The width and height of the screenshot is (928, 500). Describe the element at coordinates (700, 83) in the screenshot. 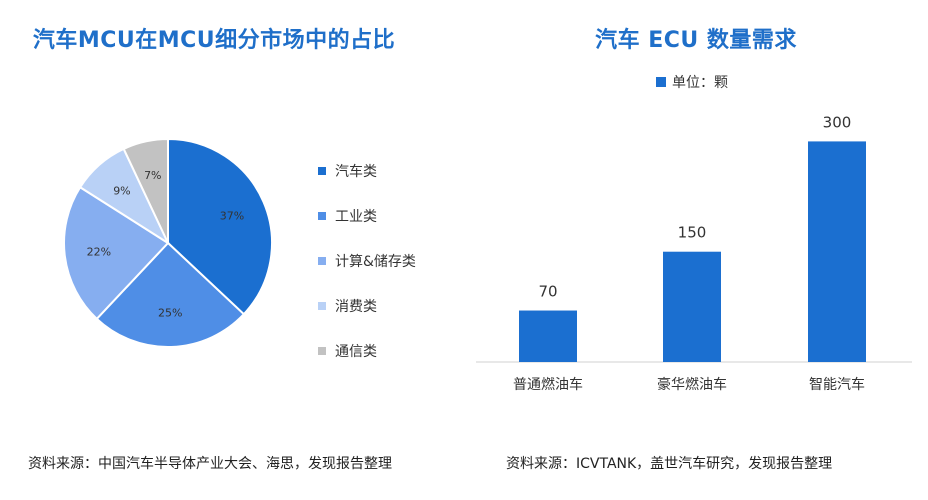

I see `bar-legend-label: 单位：颗` at that location.